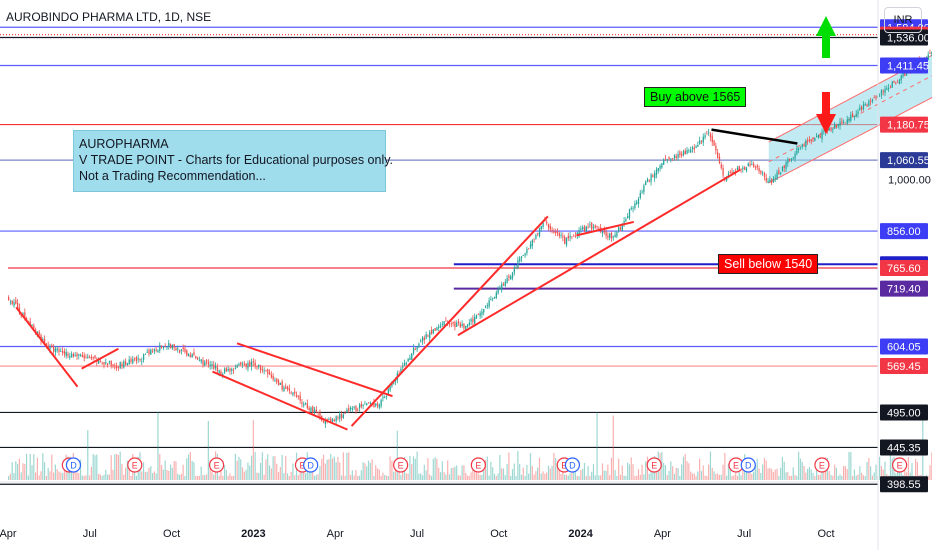 This screenshot has height=550, width=932. What do you see at coordinates (695, 97) in the screenshot?
I see `buy-label: Buy above 1565` at bounding box center [695, 97].